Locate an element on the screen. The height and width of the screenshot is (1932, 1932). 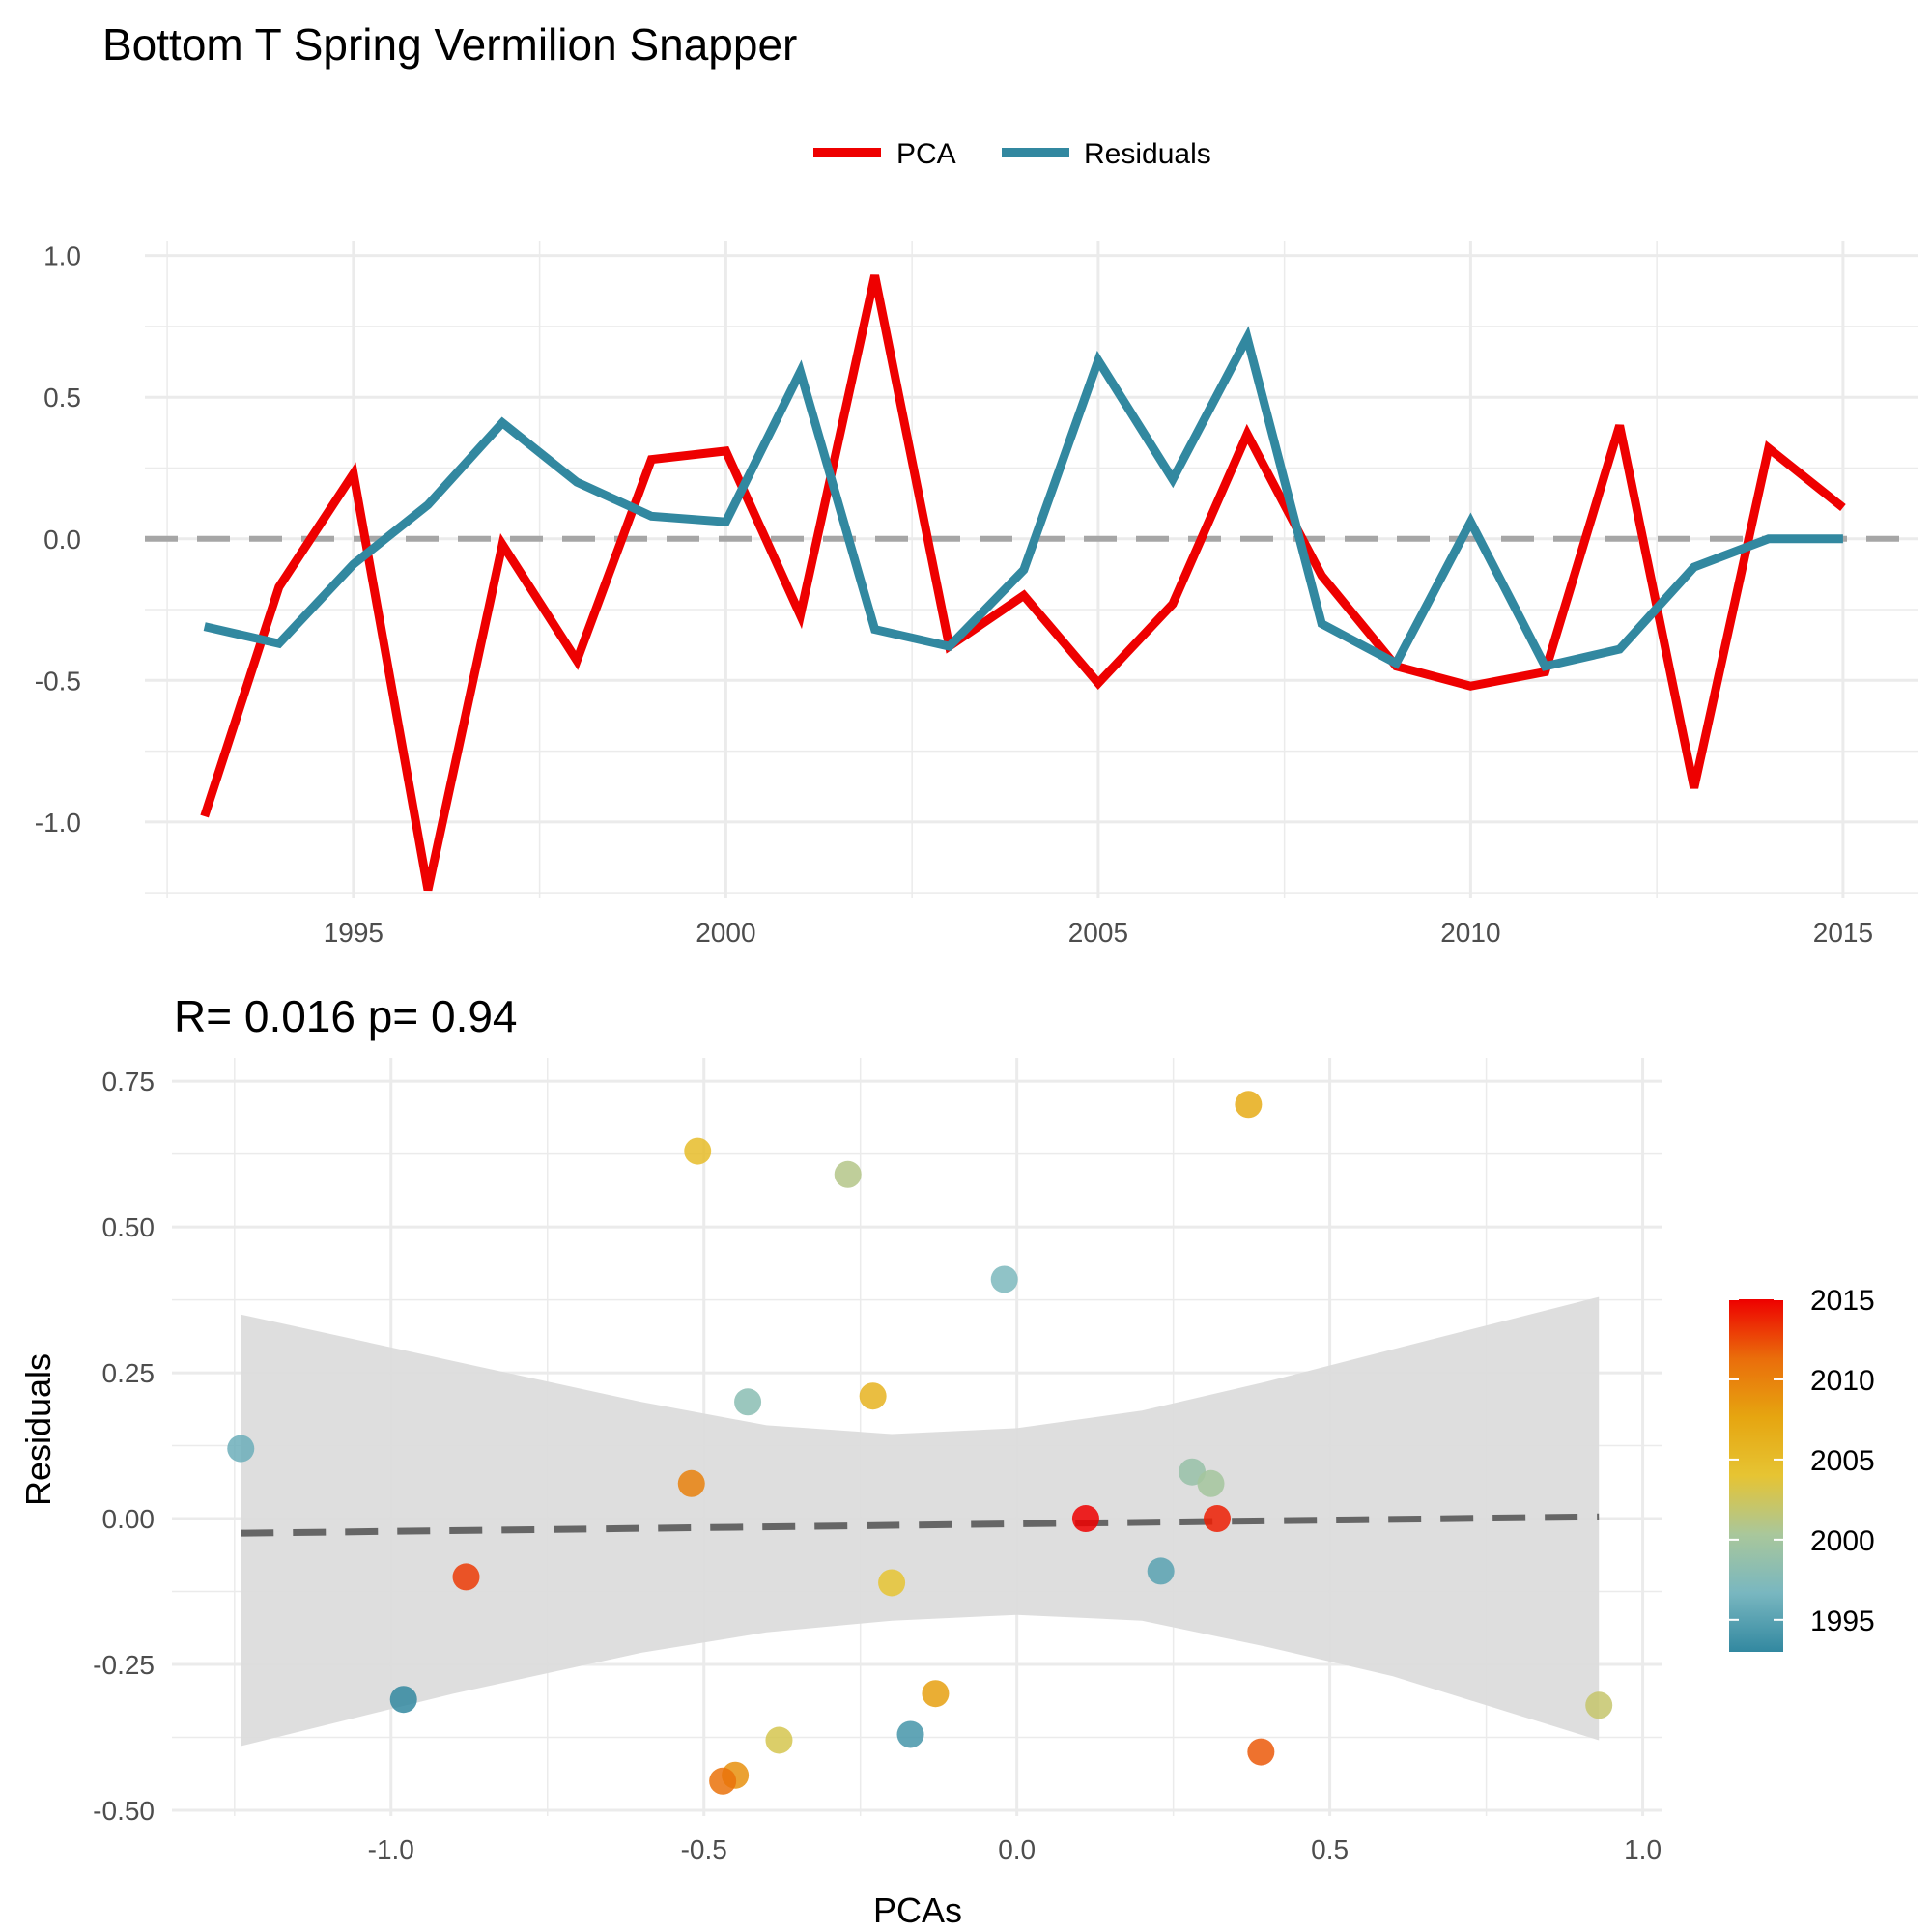
x-tick-label: 2010 is located at coordinates (1470, 933).